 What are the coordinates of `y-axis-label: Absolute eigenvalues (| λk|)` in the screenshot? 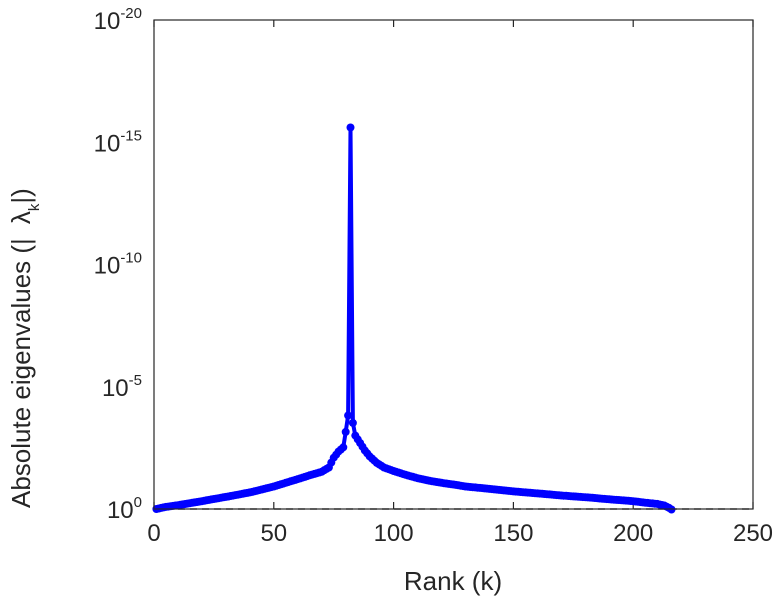 It's located at (24, 348).